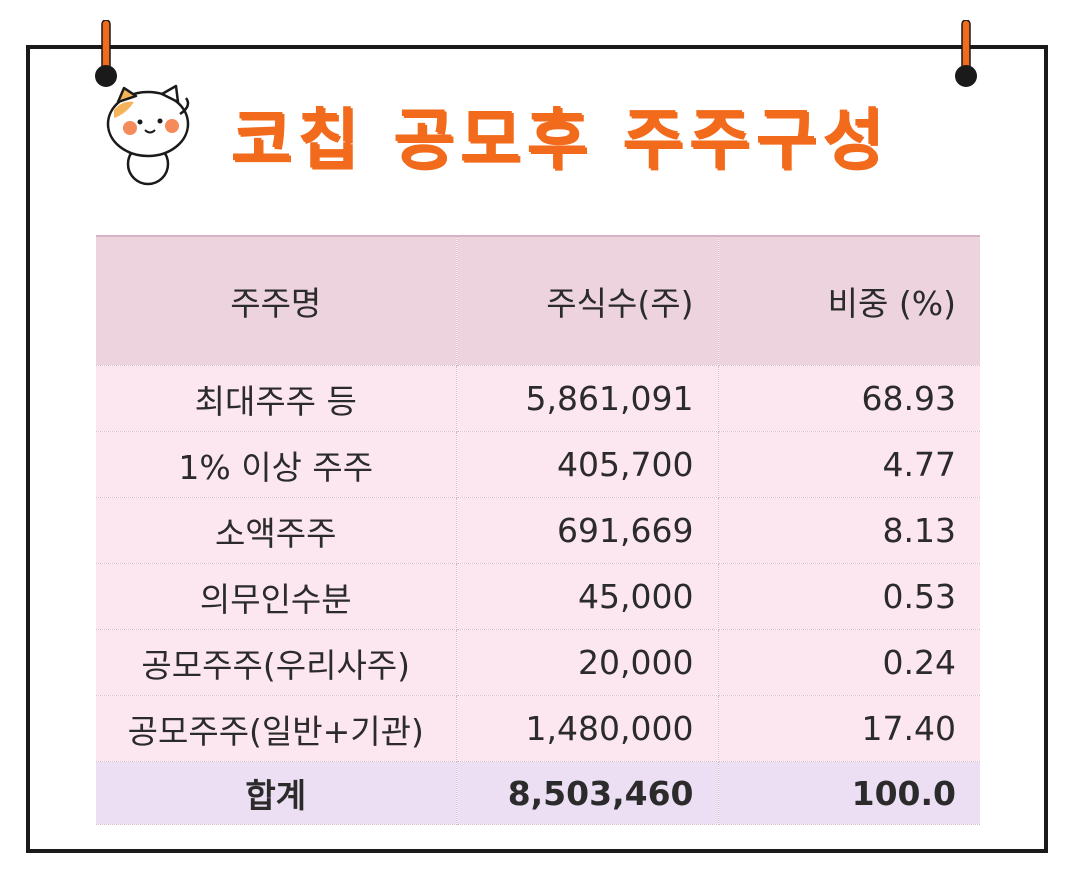 The image size is (1080, 877). What do you see at coordinates (276, 464) in the screenshot?
I see `shareholder-name: 1% 이상 주주` at bounding box center [276, 464].